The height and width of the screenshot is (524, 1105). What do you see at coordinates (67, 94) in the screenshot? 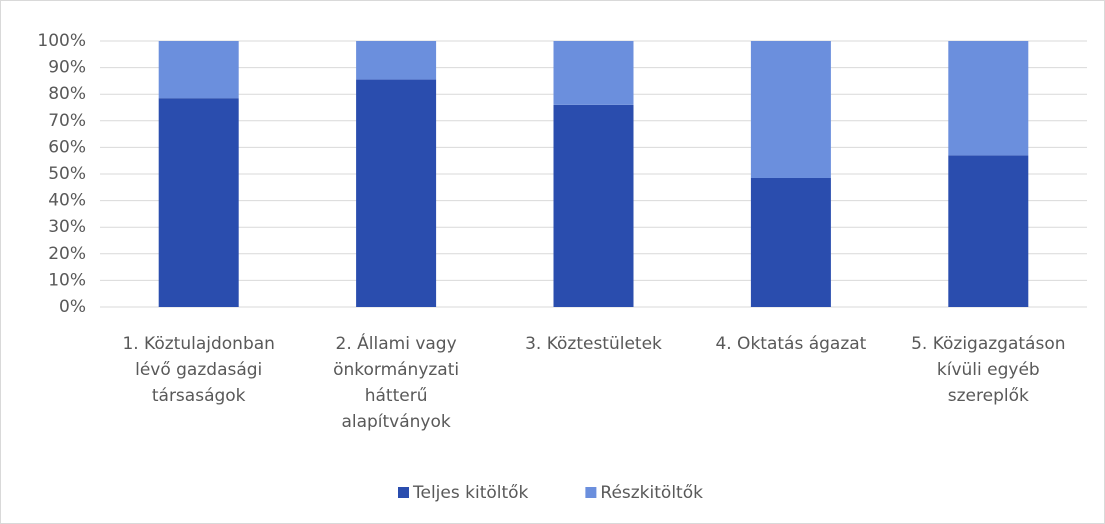
I see `y-tick-label: 80%` at bounding box center [67, 94].